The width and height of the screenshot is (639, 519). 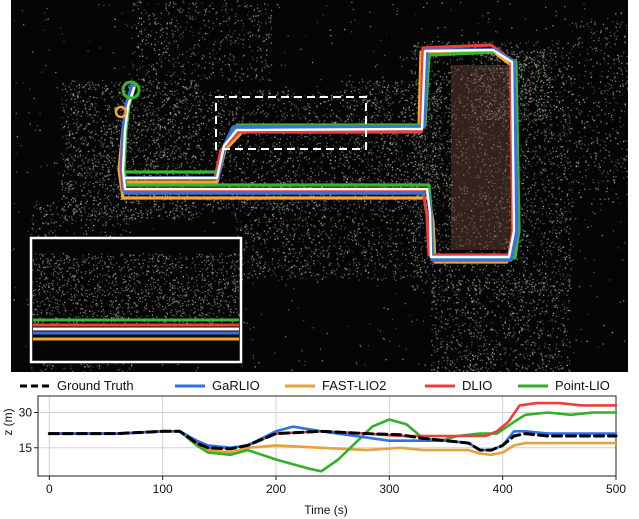 I want to click on inset-border, so click(x=136, y=300).